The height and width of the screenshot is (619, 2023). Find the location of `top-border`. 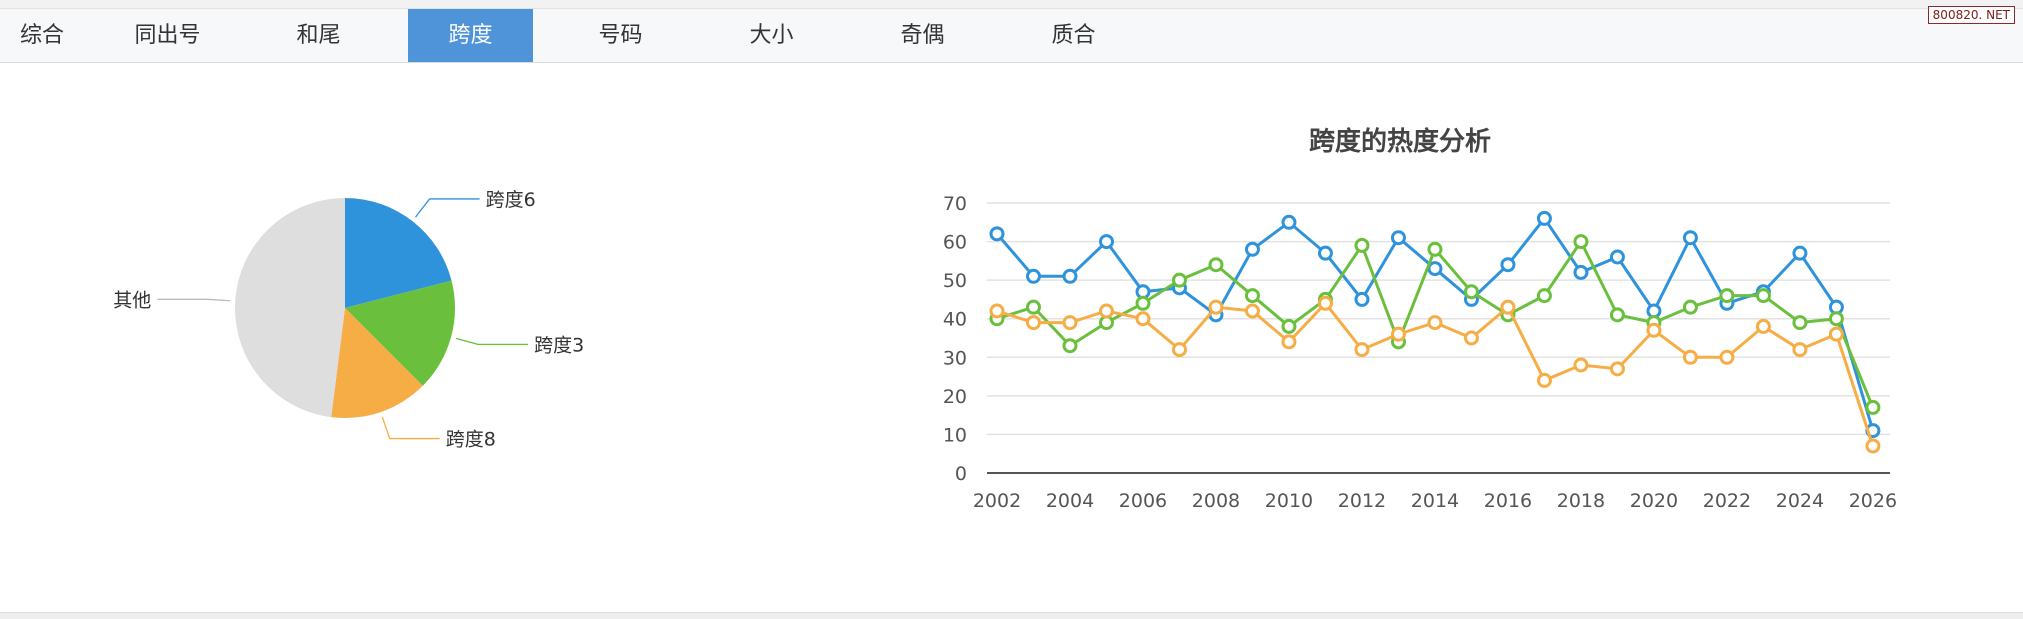

top-border is located at coordinates (1011, 4).